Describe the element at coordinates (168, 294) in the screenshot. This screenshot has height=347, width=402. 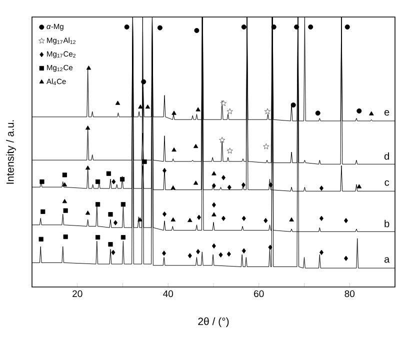
I see `x-tick-label: 40` at that location.